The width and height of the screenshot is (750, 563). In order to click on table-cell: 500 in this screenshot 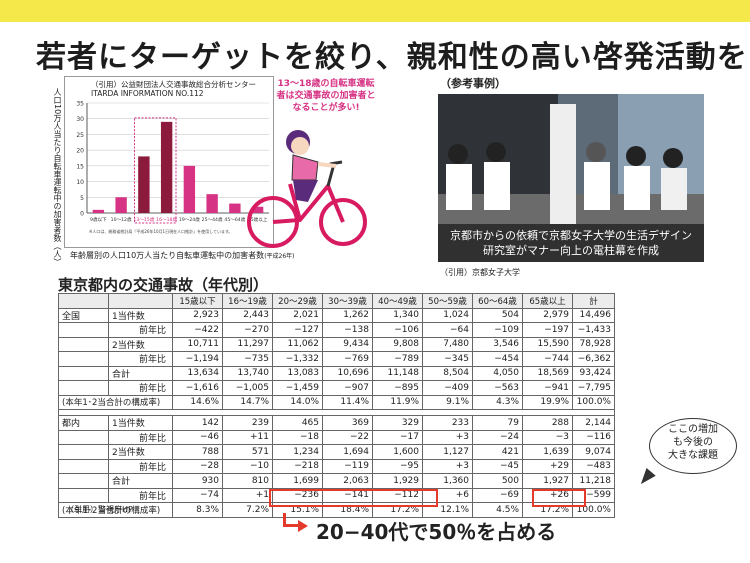, I will do `click(497, 481)`.